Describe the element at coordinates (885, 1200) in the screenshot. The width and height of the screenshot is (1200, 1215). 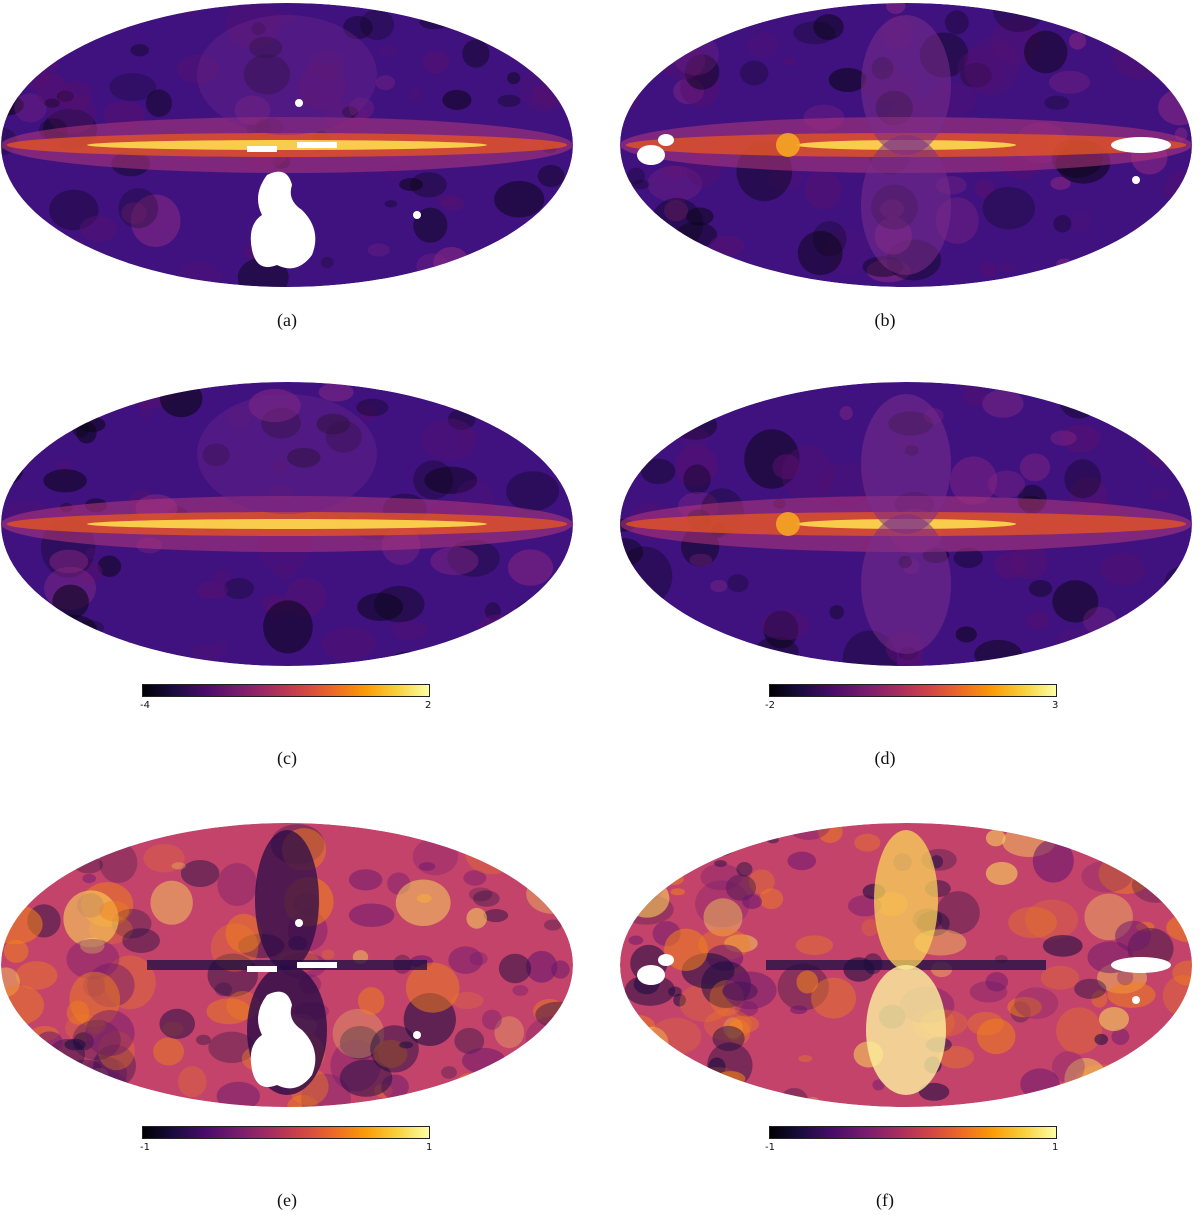
I see `caption-f: (f)` at that location.